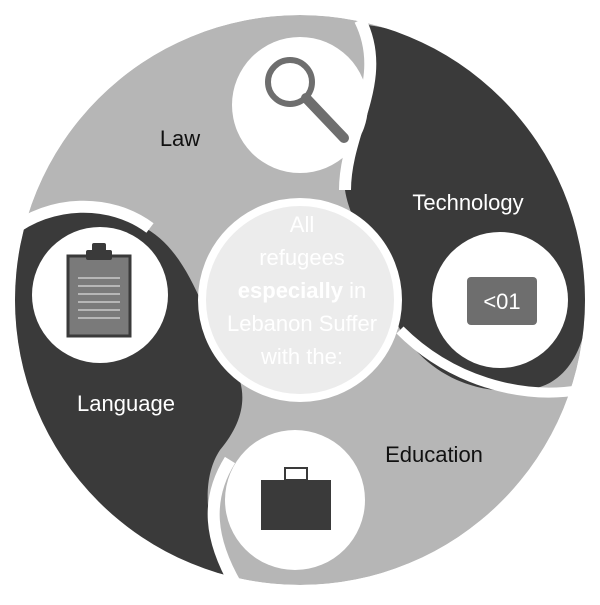 The image size is (600, 605). What do you see at coordinates (307, 100) in the screenshot?
I see `magnifying-glass-icon` at bounding box center [307, 100].